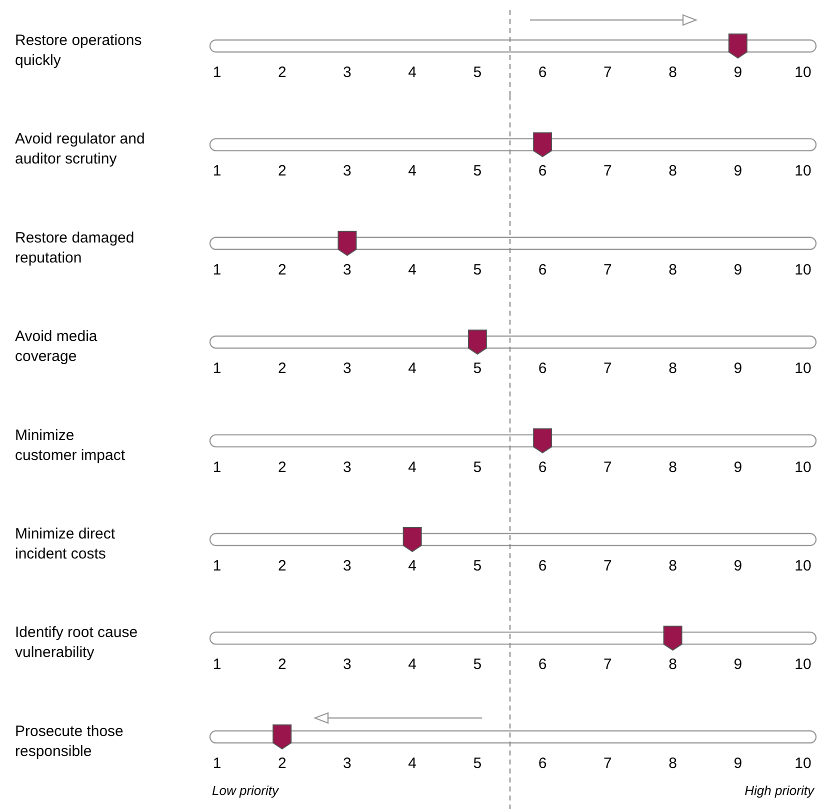 The height and width of the screenshot is (809, 822). What do you see at coordinates (78, 50) in the screenshot?
I see `y-tick-label: Restore operations quickly` at bounding box center [78, 50].